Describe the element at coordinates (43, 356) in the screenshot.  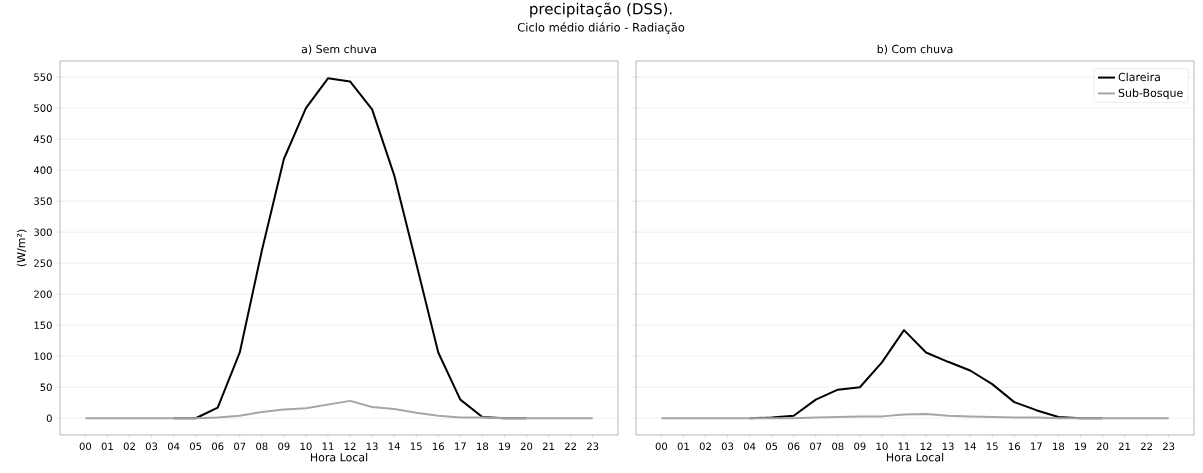
I see `y-tick-label: 100` at that location.